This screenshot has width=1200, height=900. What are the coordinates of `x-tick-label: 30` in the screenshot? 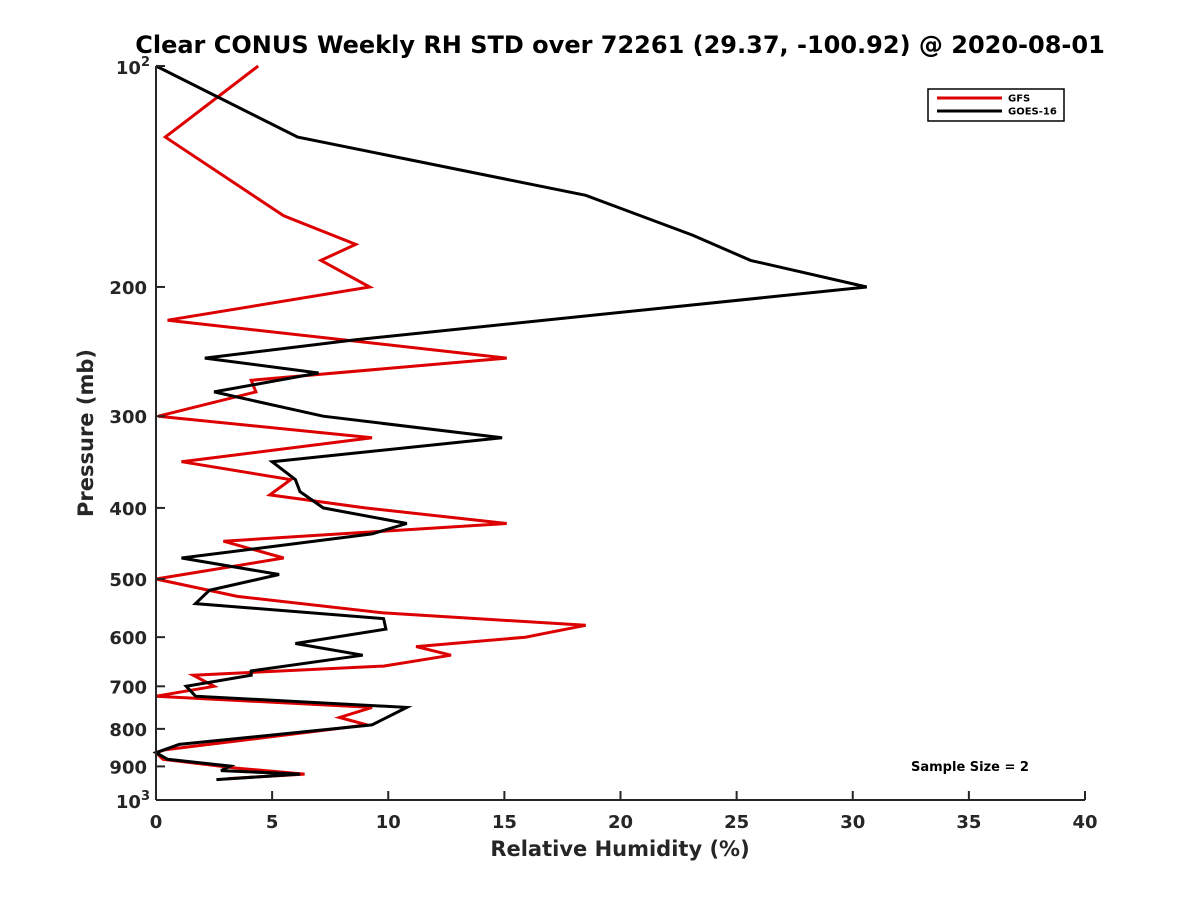 It's located at (852, 822).